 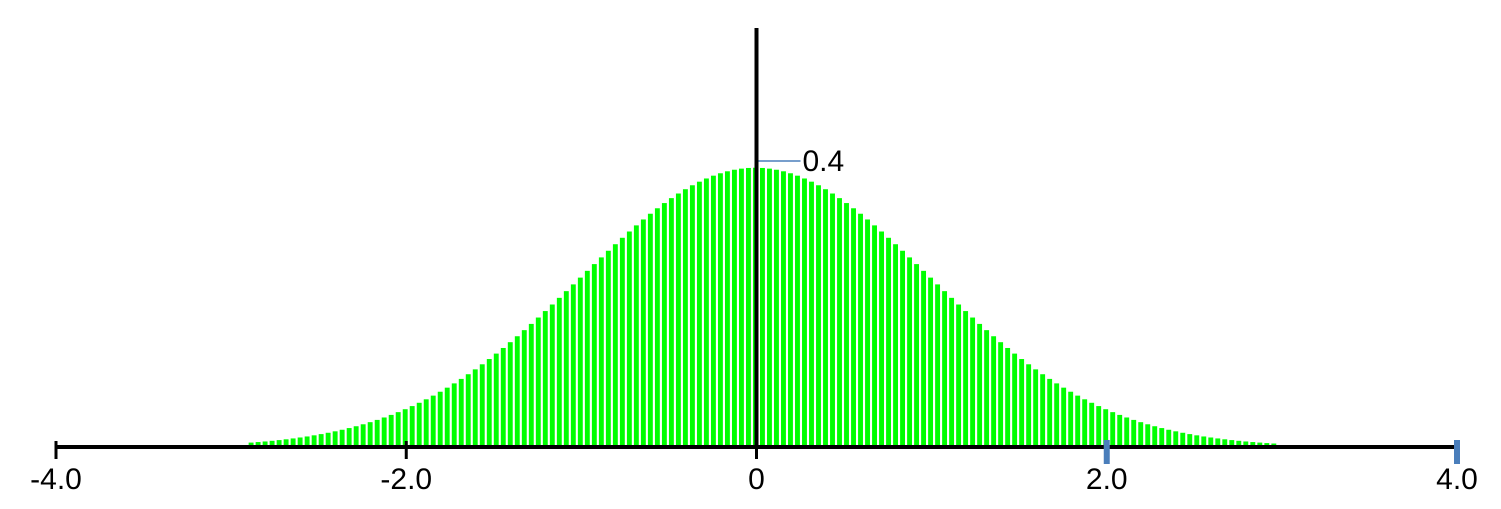 I want to click on x-tick-labels-group: -4.0 -2.0 0 2.0 4.0, so click(x=754, y=479).